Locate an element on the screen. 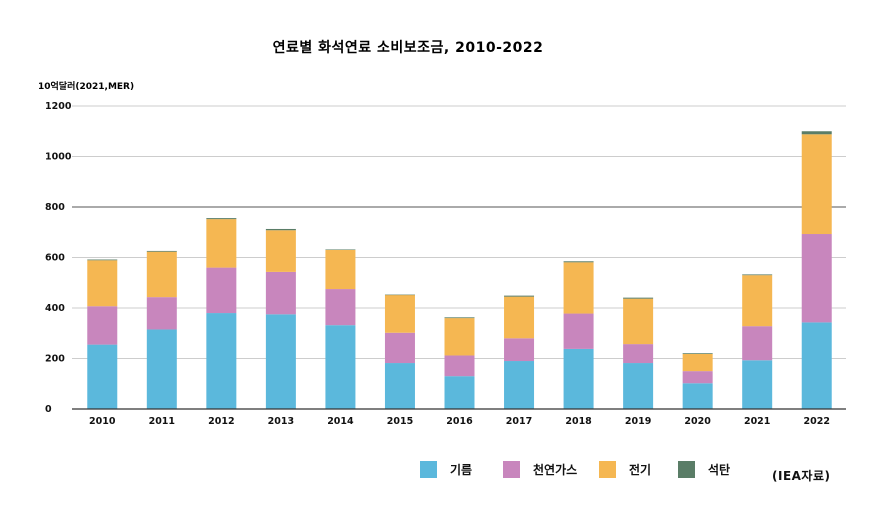  legend-label: 석탄 is located at coordinates (719, 469).